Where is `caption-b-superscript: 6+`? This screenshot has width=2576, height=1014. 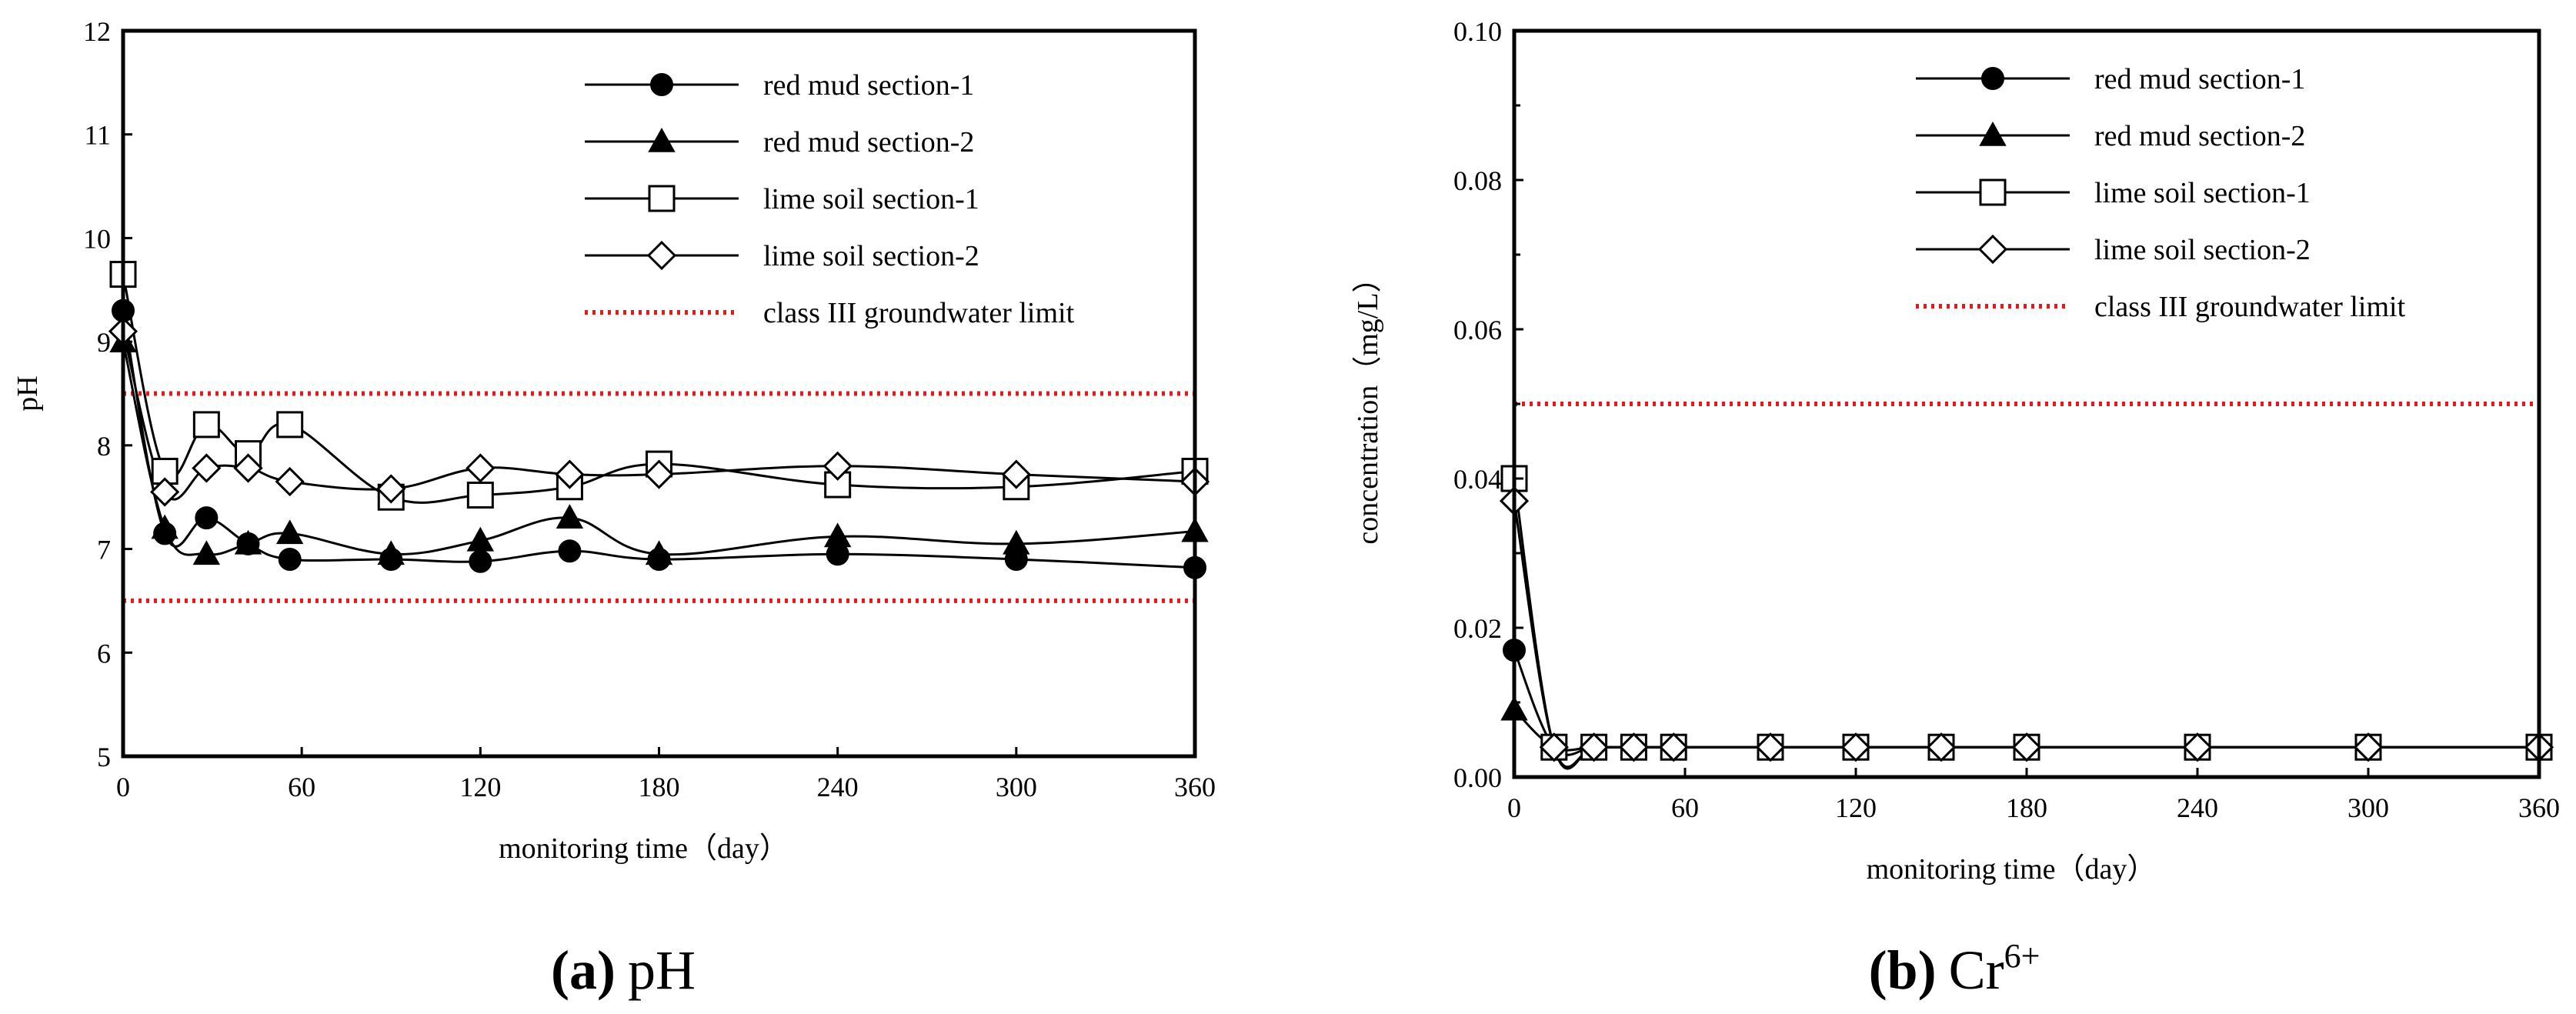 caption-b-superscript: 6+ is located at coordinates (2022, 956).